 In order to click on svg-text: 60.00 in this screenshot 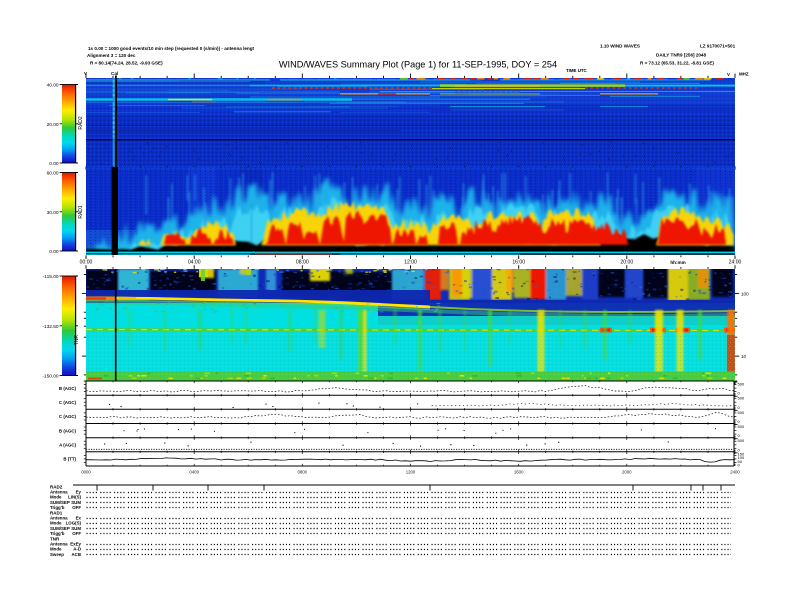, I will do `click(53, 174)`.